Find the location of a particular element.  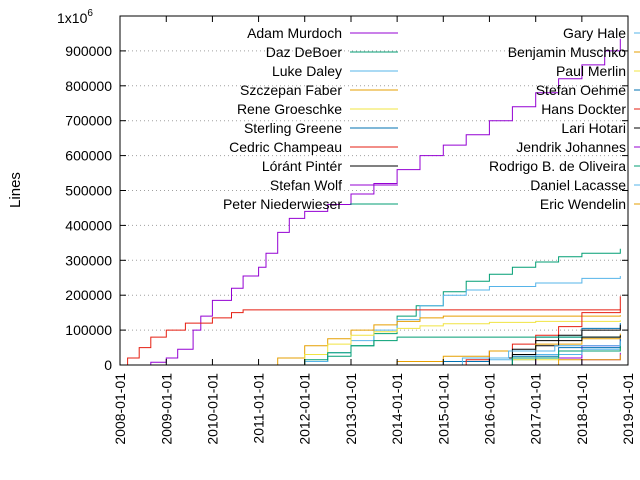

y-tick-label: 500000 is located at coordinates (88, 191).